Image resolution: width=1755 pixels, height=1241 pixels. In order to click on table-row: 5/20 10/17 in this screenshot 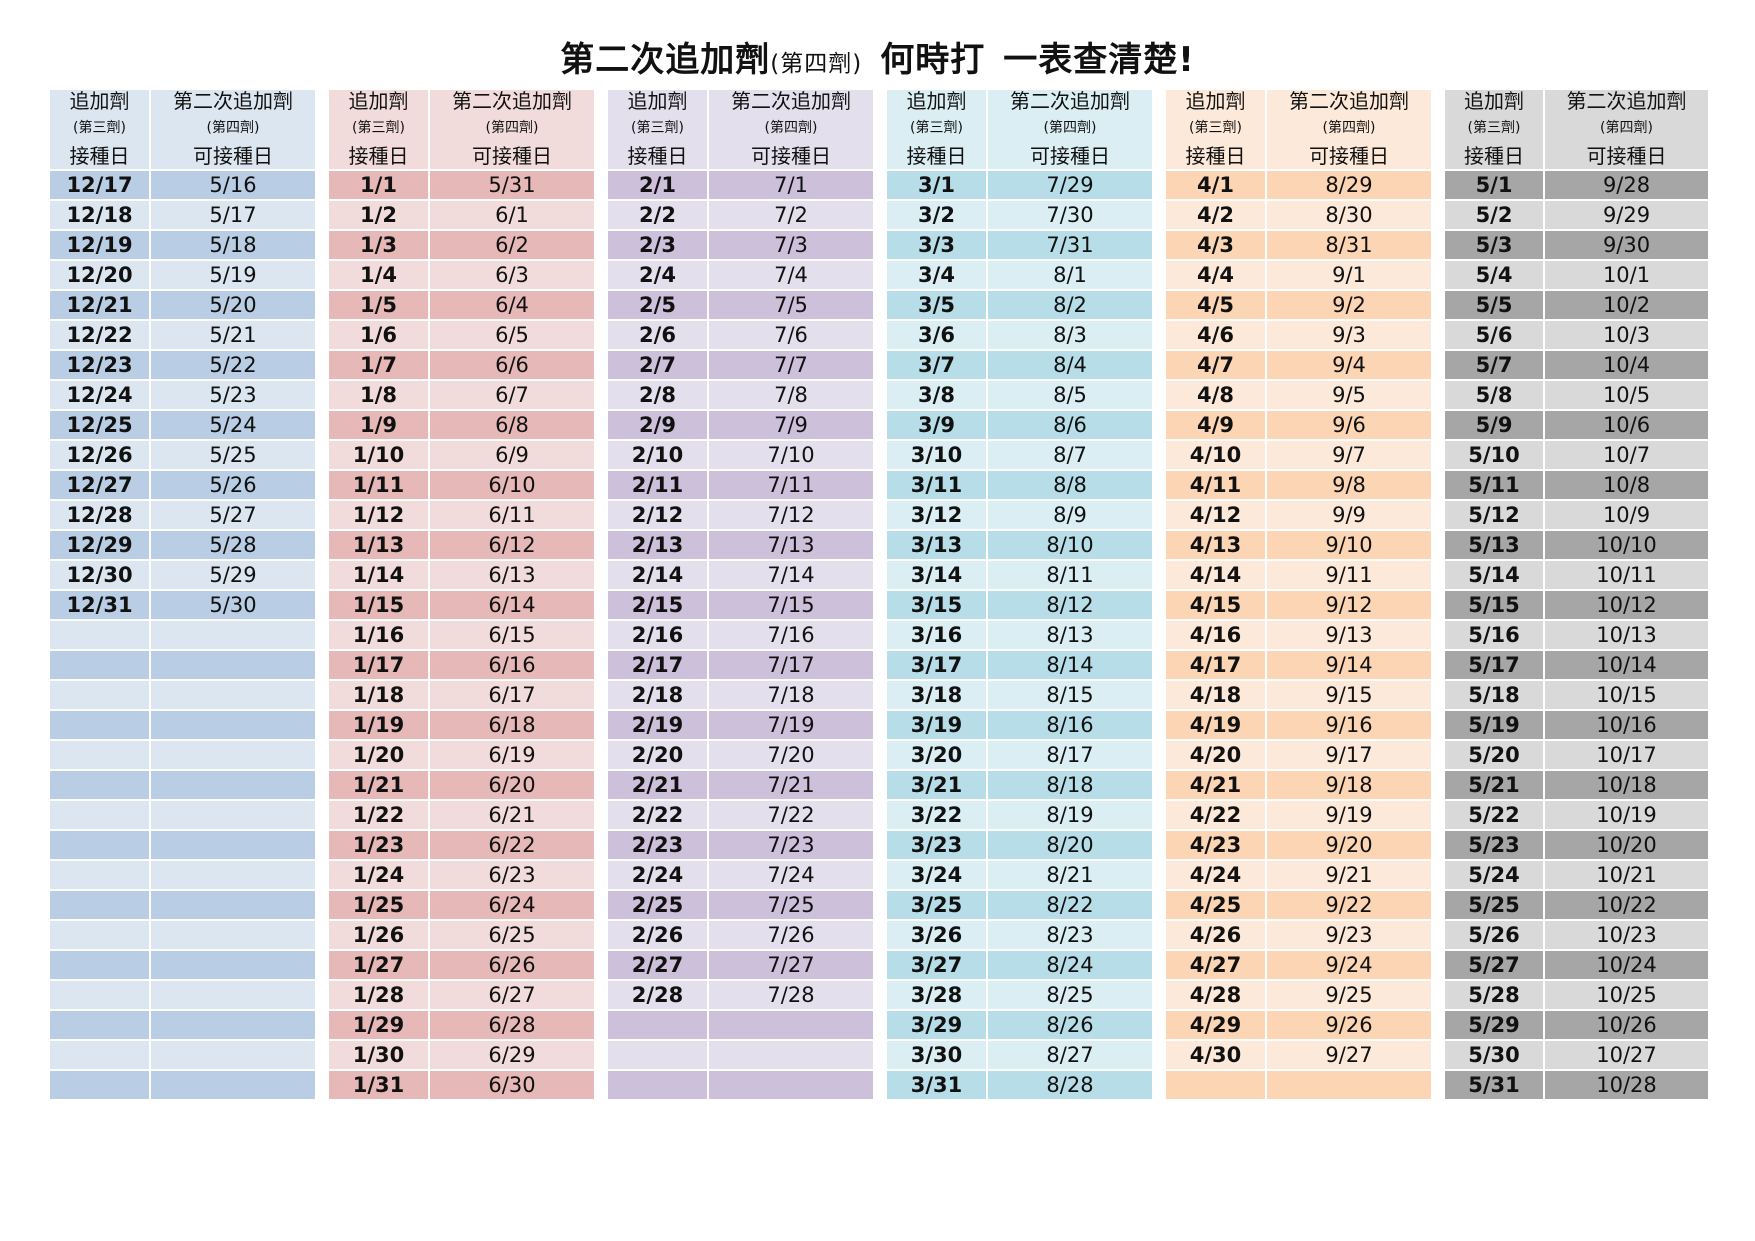, I will do `click(1576, 755)`.